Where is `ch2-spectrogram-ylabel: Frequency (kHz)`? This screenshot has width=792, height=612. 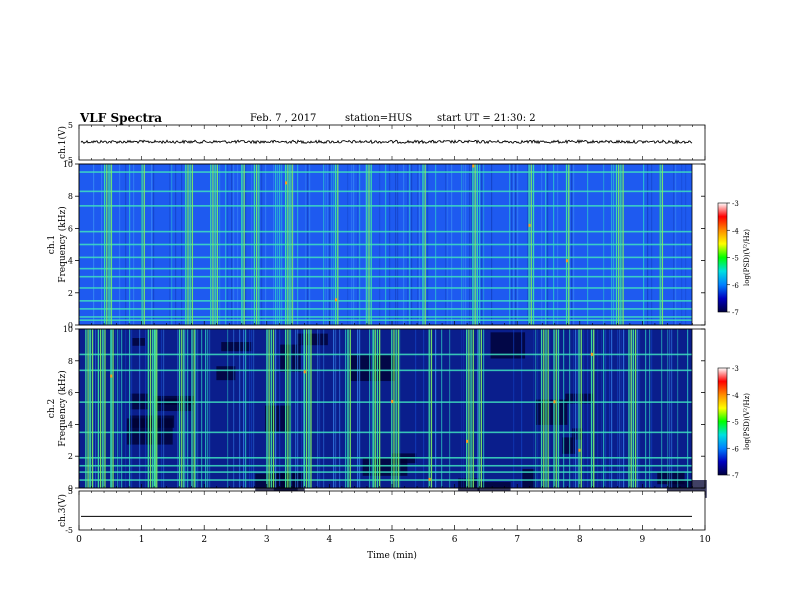
ch2-spectrogram-ylabel: Frequency (kHz) is located at coordinates (62, 408).